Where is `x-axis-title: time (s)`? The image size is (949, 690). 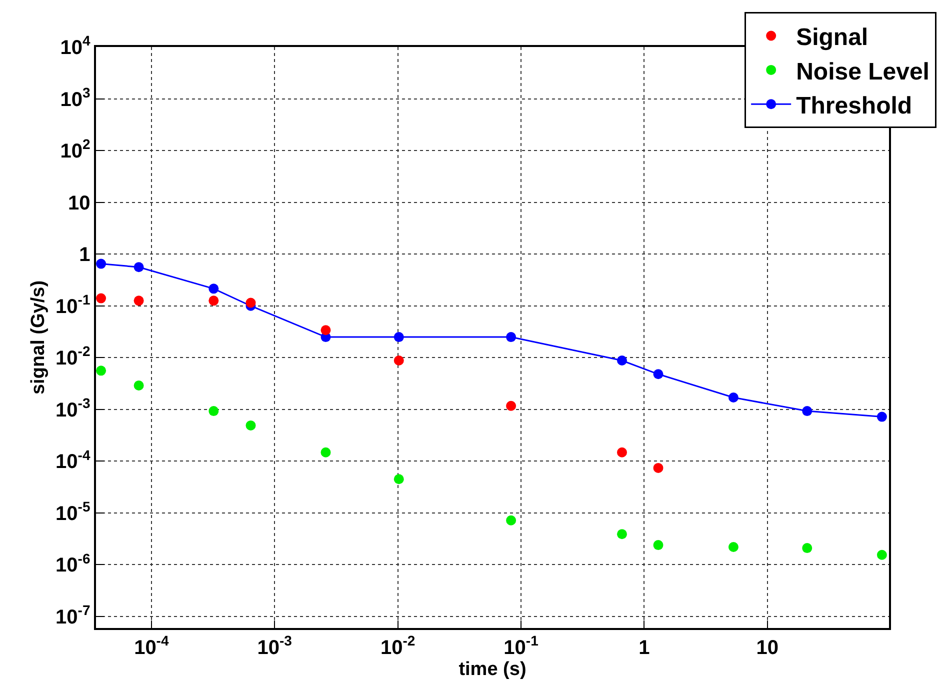
x-axis-title: time (s) is located at coordinates (492, 669).